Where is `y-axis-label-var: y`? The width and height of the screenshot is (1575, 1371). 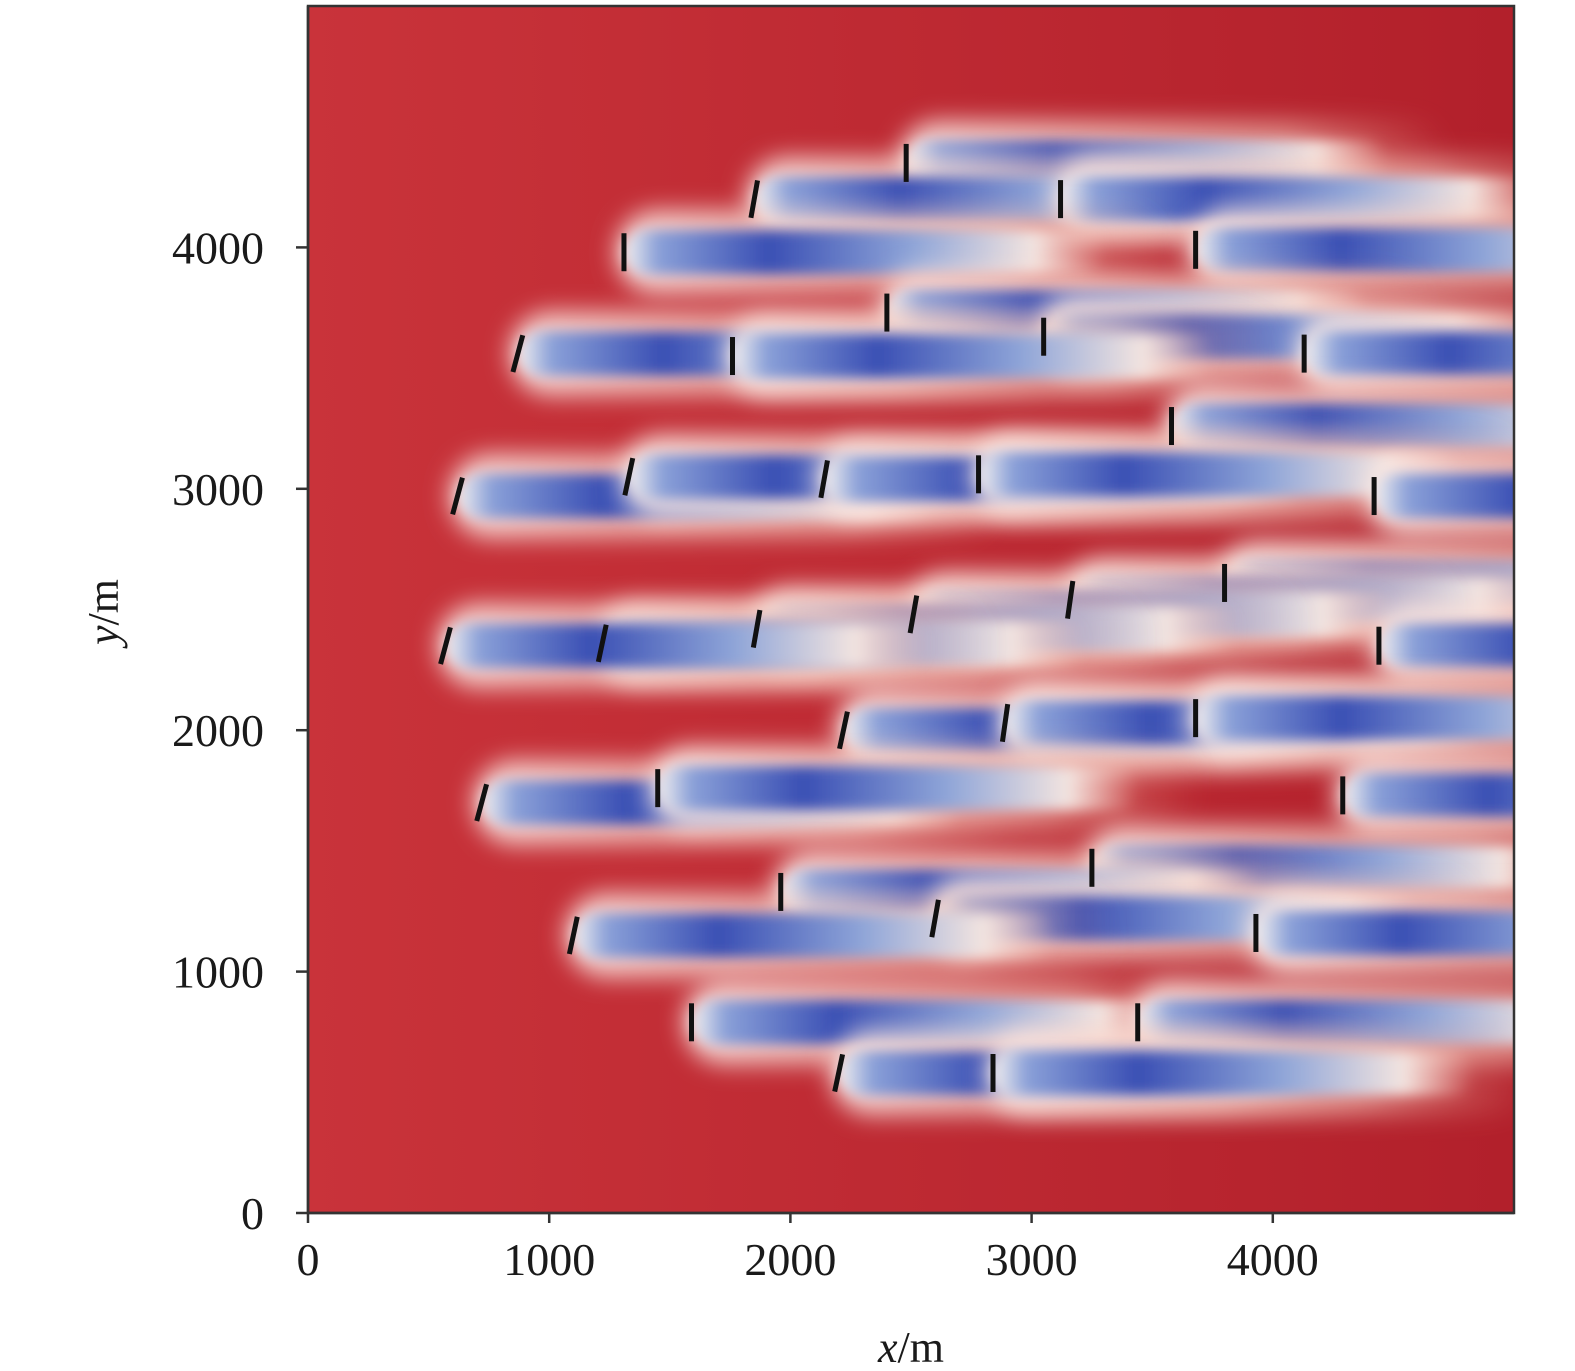 y-axis-label-var: y is located at coordinates (103, 637).